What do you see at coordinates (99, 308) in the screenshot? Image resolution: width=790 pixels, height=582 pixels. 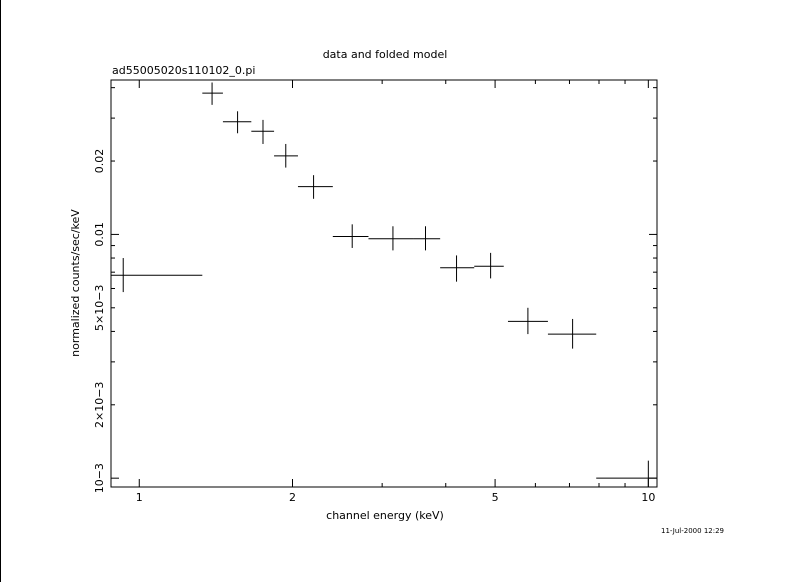 I see `y-tick-label: 5×10−3` at bounding box center [99, 308].